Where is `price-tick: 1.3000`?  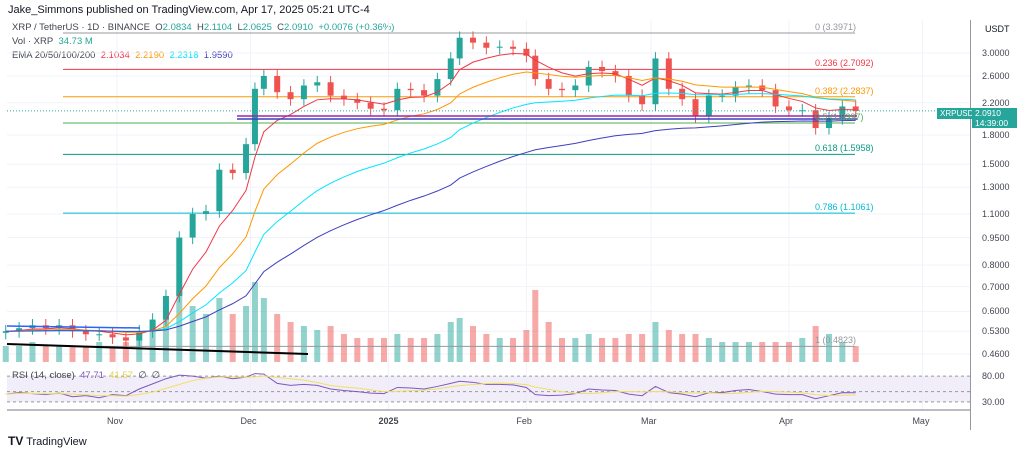
price-tick: 1.3000 is located at coordinates (996, 187).